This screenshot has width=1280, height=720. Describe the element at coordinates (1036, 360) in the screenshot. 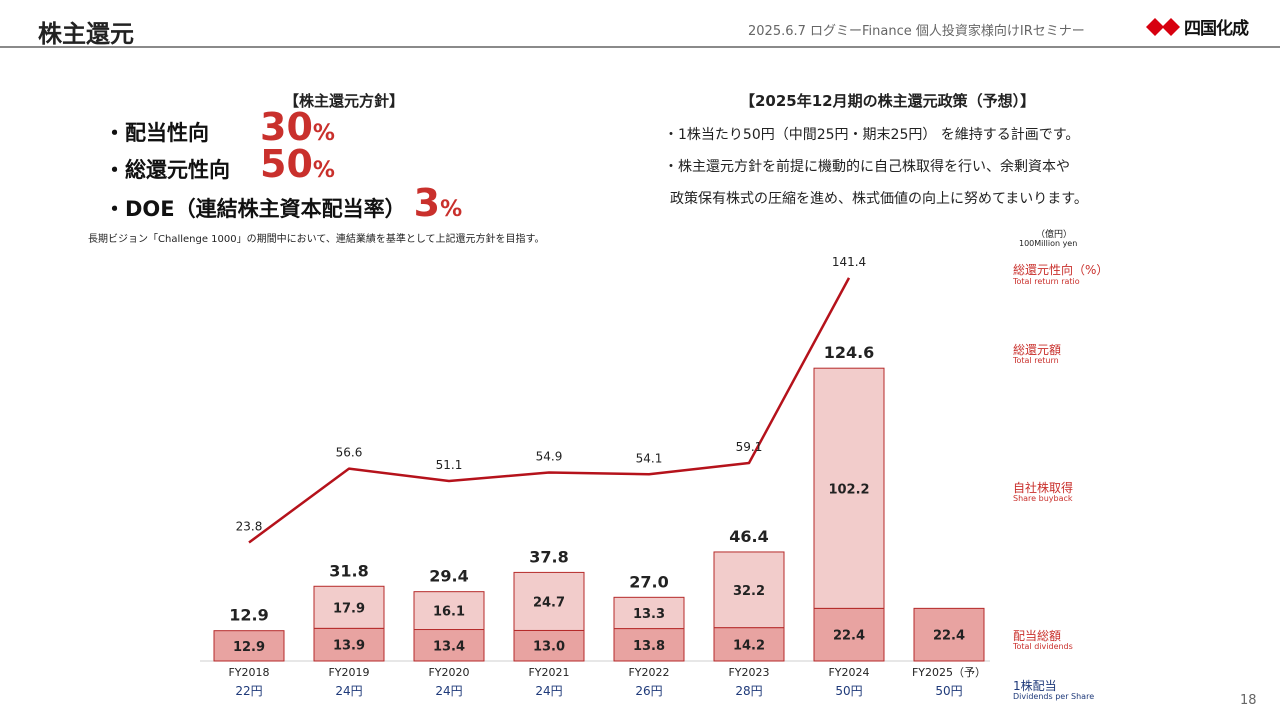

I see `legend-total-return-en: Total return` at that location.